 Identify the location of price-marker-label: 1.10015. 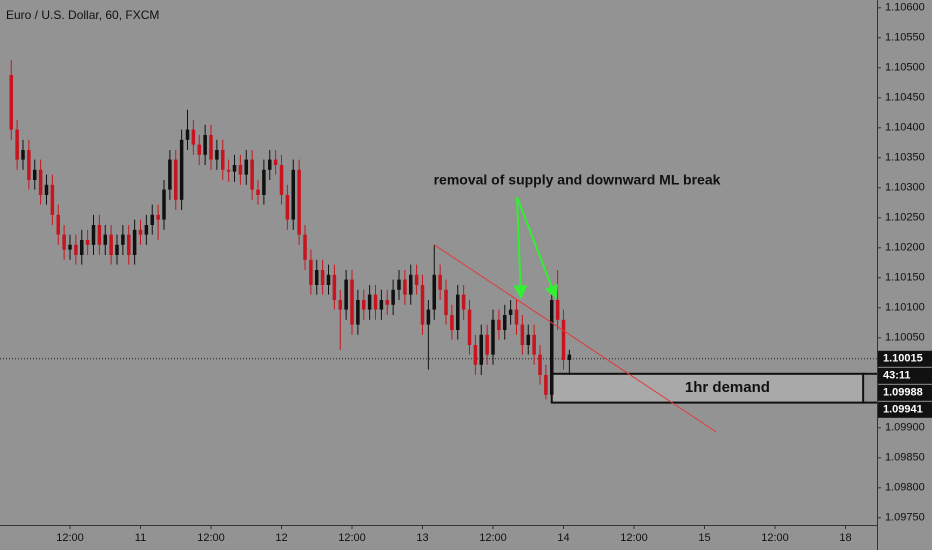
(903, 359).